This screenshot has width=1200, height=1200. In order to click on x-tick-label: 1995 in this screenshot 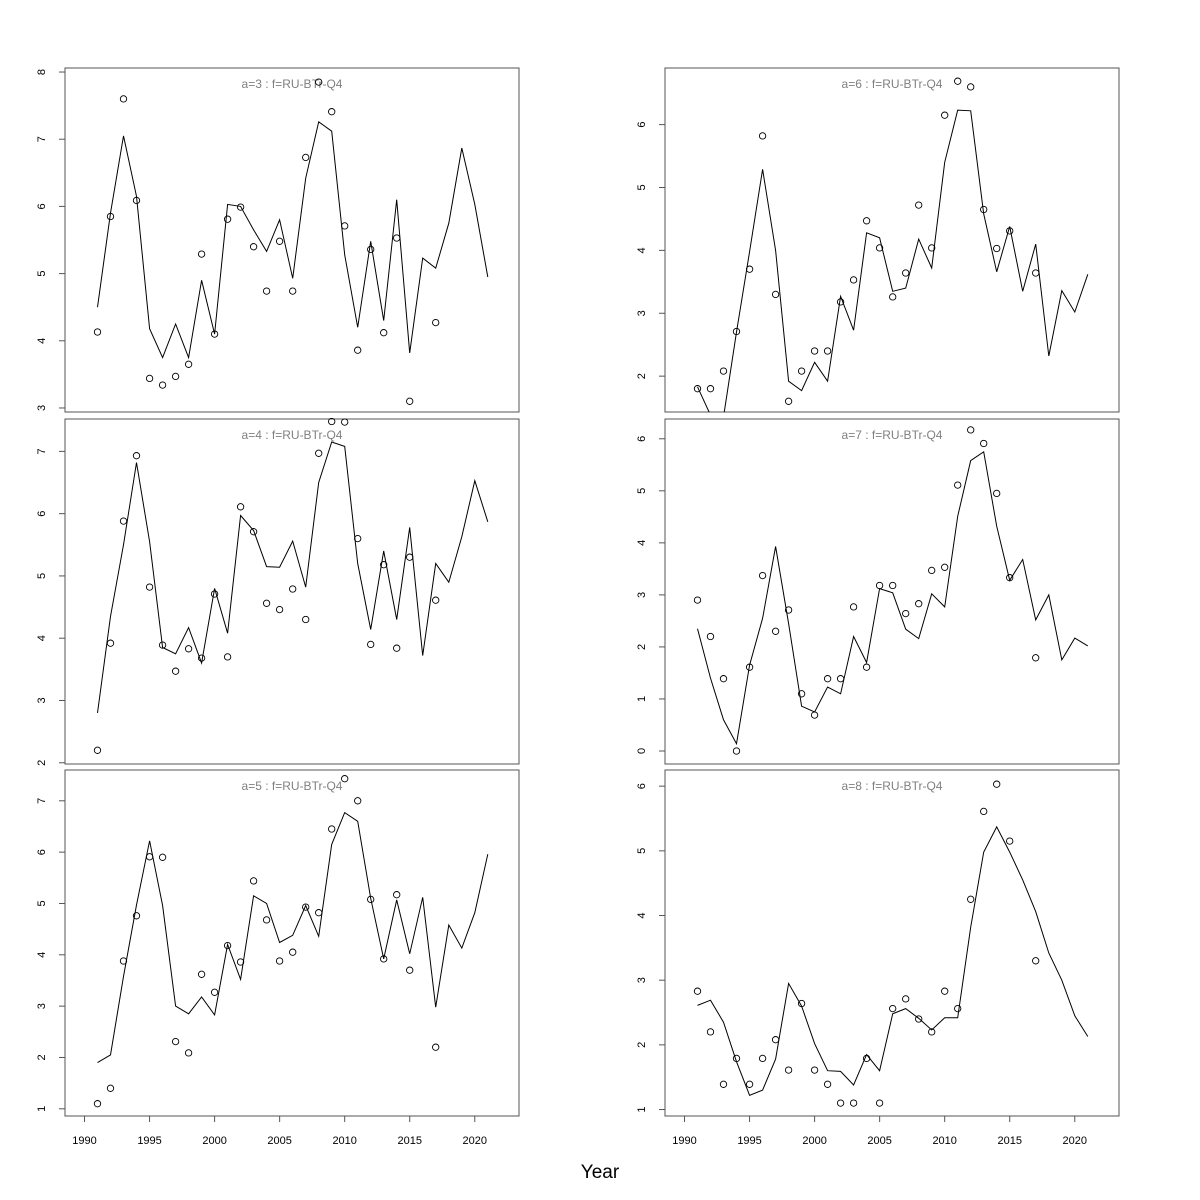, I will do `click(749, 1141)`.